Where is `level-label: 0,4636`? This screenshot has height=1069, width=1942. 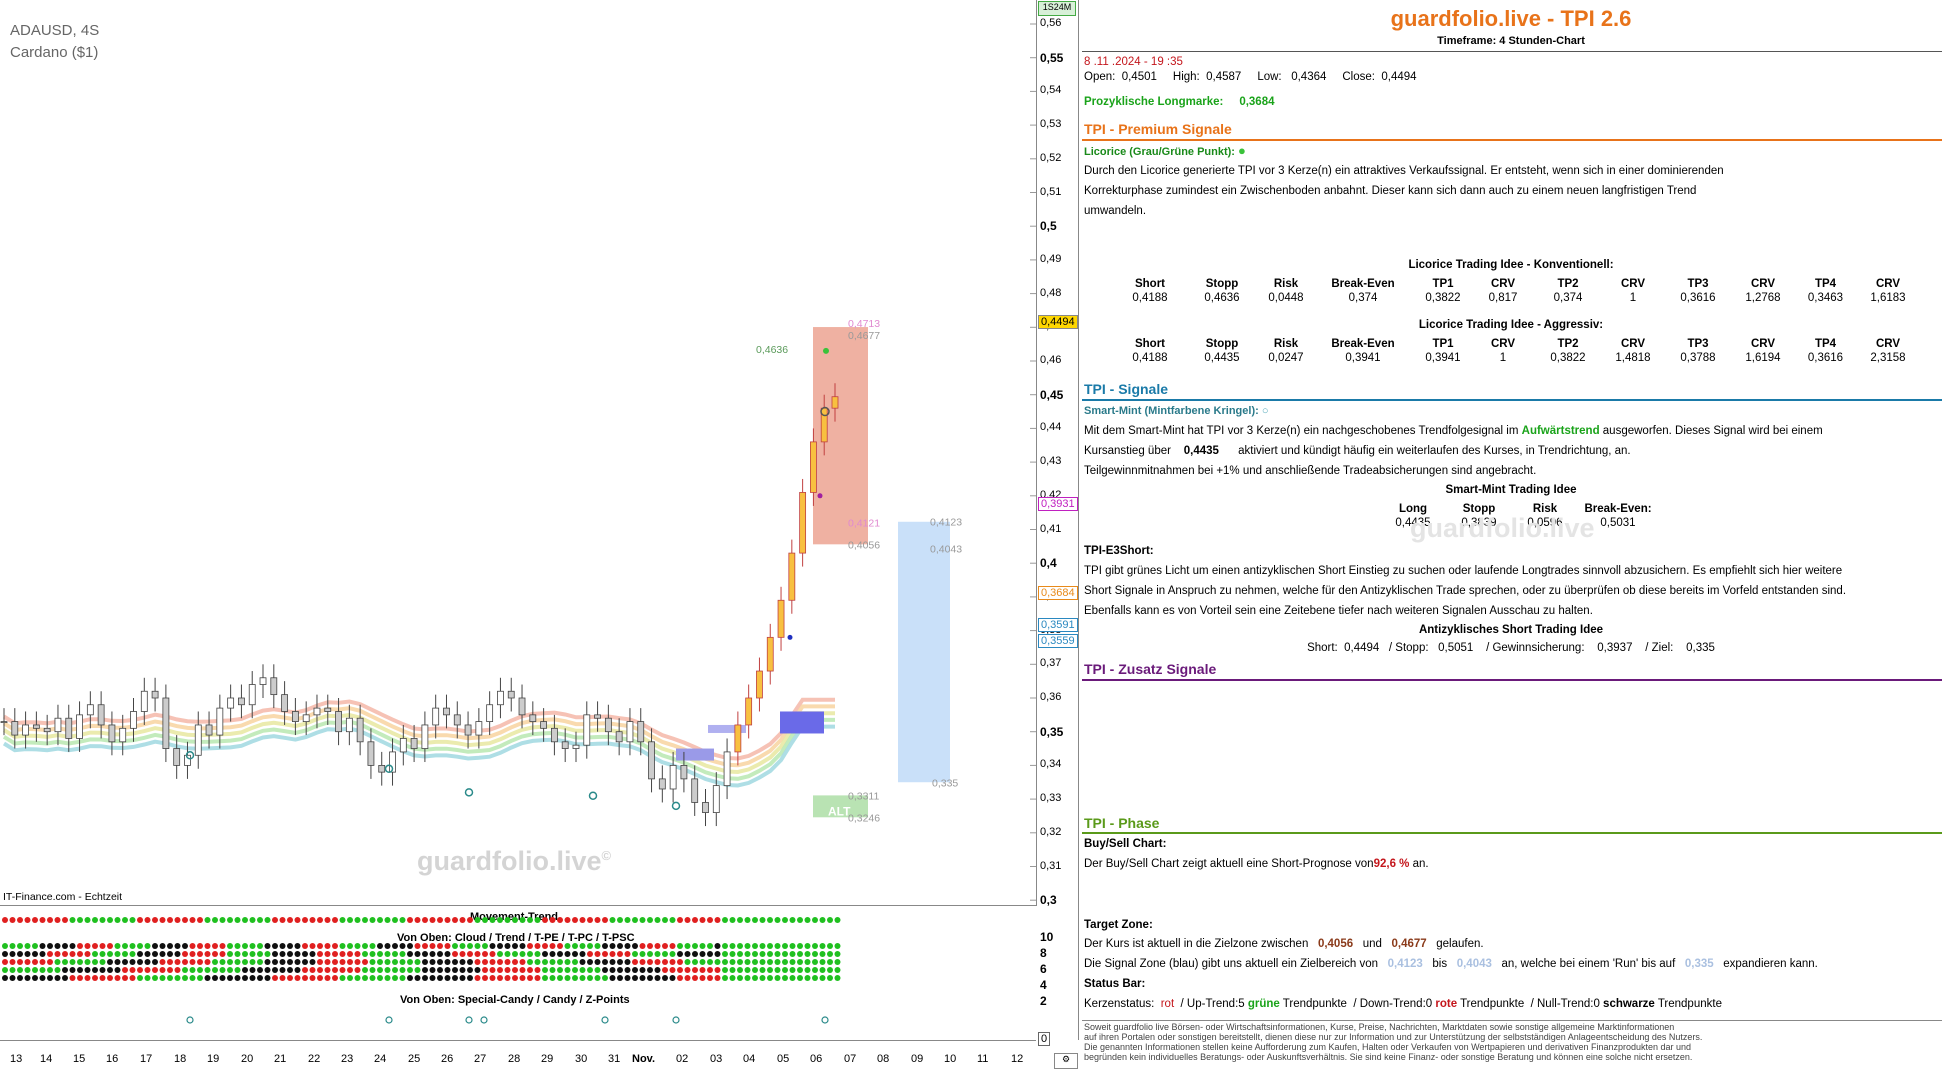 level-label: 0,4636 is located at coordinates (772, 350).